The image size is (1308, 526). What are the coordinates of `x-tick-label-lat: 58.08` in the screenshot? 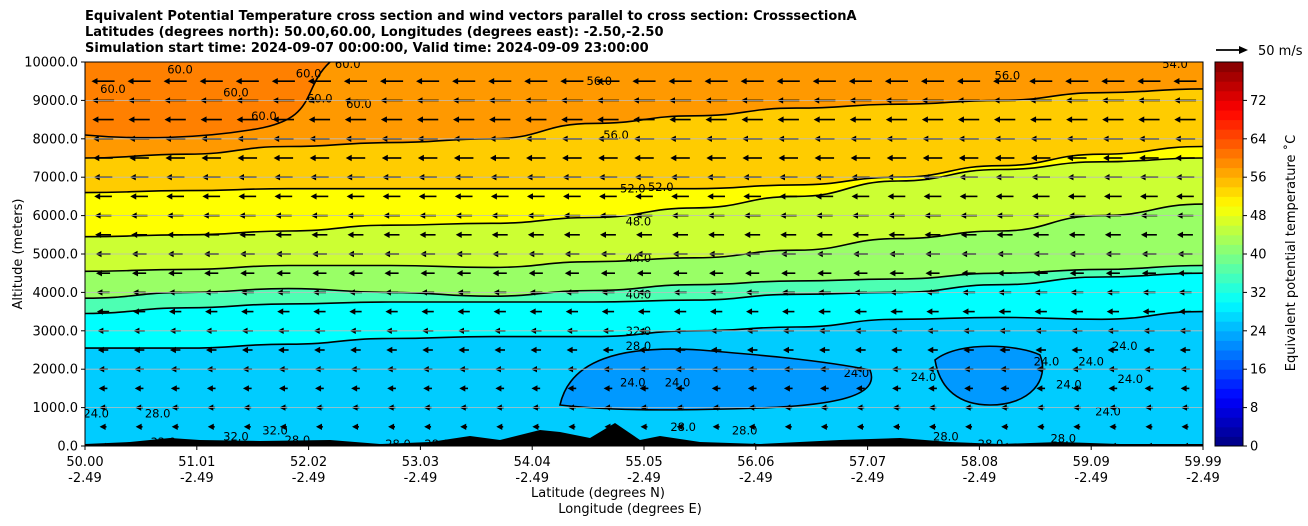 It's located at (979, 462).